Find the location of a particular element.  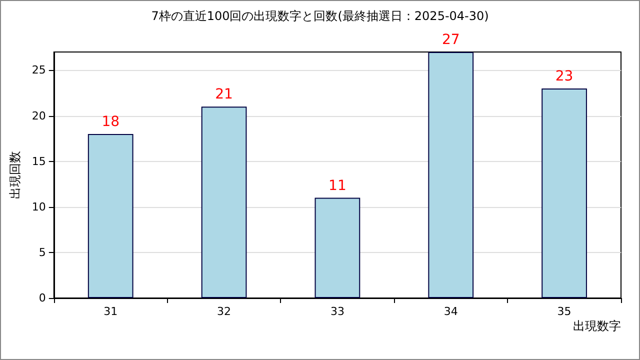

data-label: 18 is located at coordinates (111, 122).